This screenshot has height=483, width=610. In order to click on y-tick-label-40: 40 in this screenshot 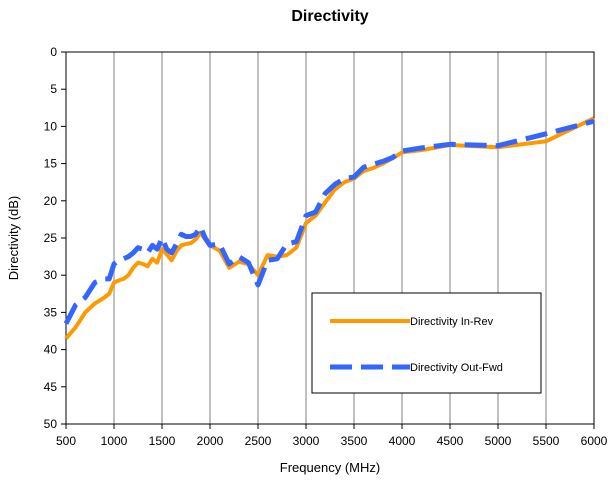, I will do `click(51, 350)`.